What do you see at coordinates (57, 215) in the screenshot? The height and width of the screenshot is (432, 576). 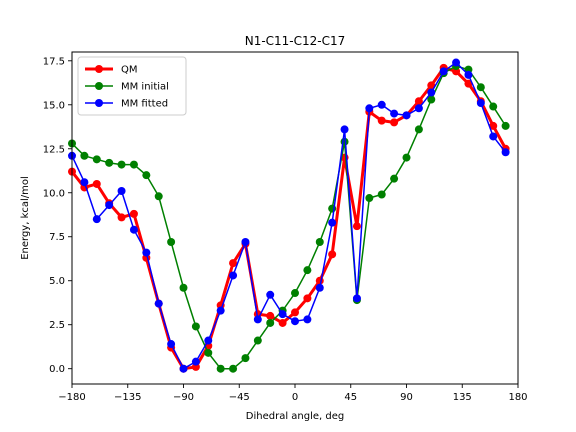 I see `y-axis: 0.0 2.5 5.0 7.5 10.0 12.5 15.0 17.5` at bounding box center [57, 215].